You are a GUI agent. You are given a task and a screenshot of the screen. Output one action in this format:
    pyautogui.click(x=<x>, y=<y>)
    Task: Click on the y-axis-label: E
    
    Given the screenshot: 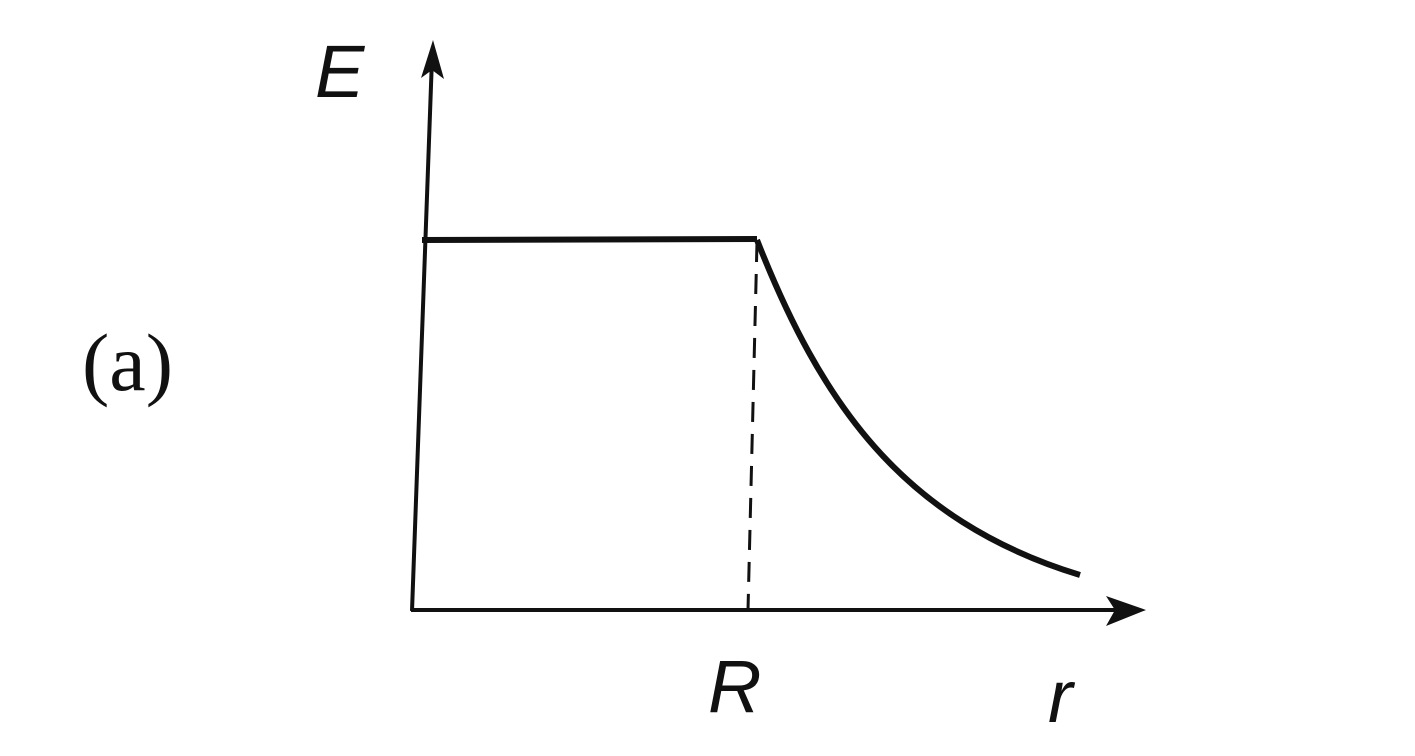 What is the action you would take?
    pyautogui.click(x=340, y=71)
    